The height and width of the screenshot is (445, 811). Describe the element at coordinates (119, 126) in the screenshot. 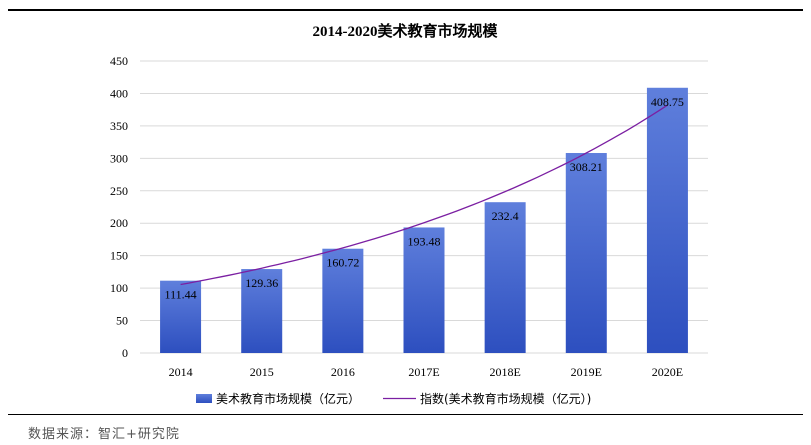

I see `y-tick-label: 350` at that location.